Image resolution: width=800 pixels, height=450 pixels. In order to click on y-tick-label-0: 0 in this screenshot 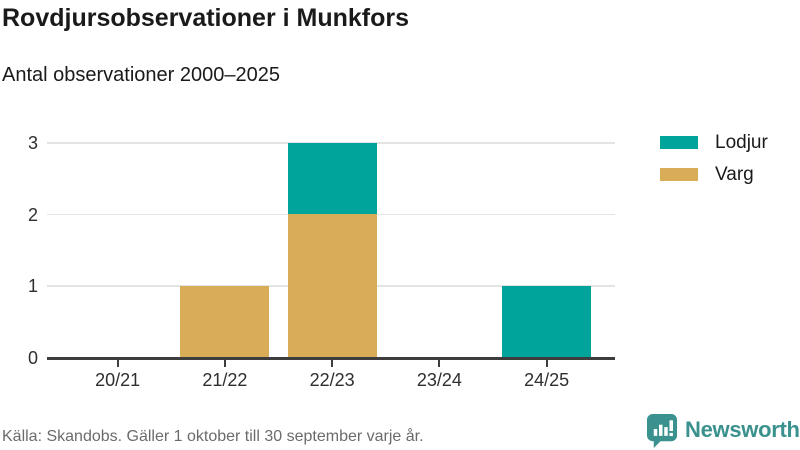, I will do `click(32, 357)`.